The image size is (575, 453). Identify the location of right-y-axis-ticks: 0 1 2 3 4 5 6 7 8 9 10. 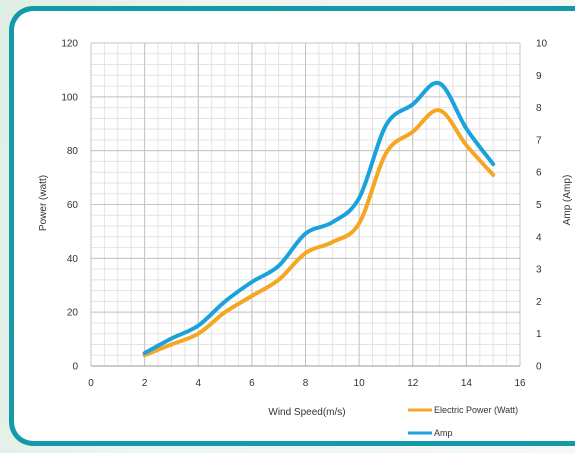
(542, 206).